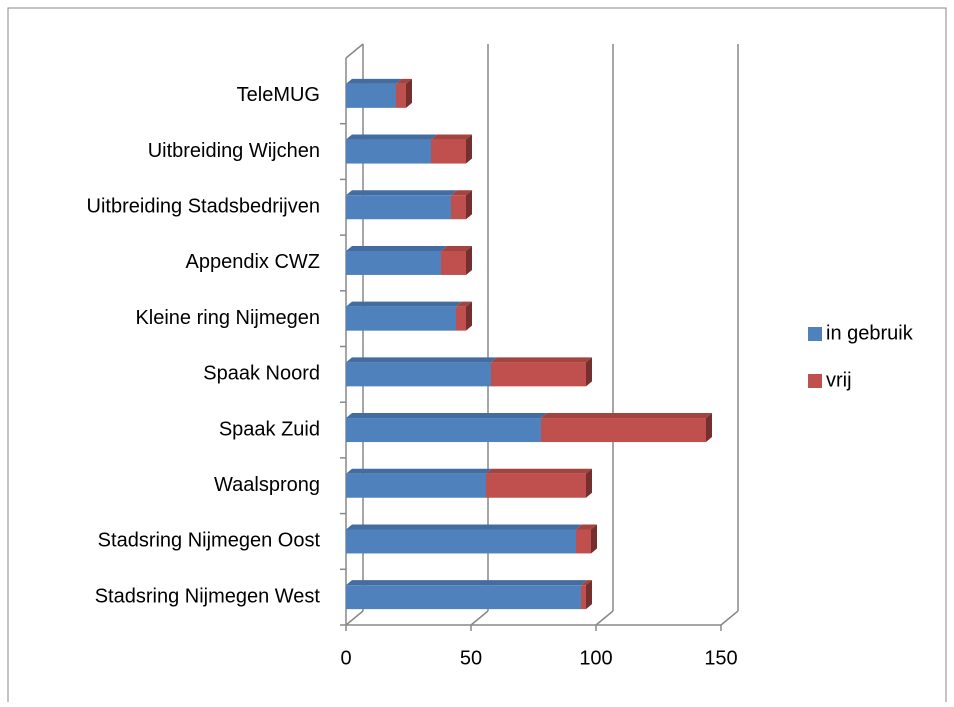  What do you see at coordinates (870, 333) in the screenshot?
I see `legend-label: in gebruik` at bounding box center [870, 333].